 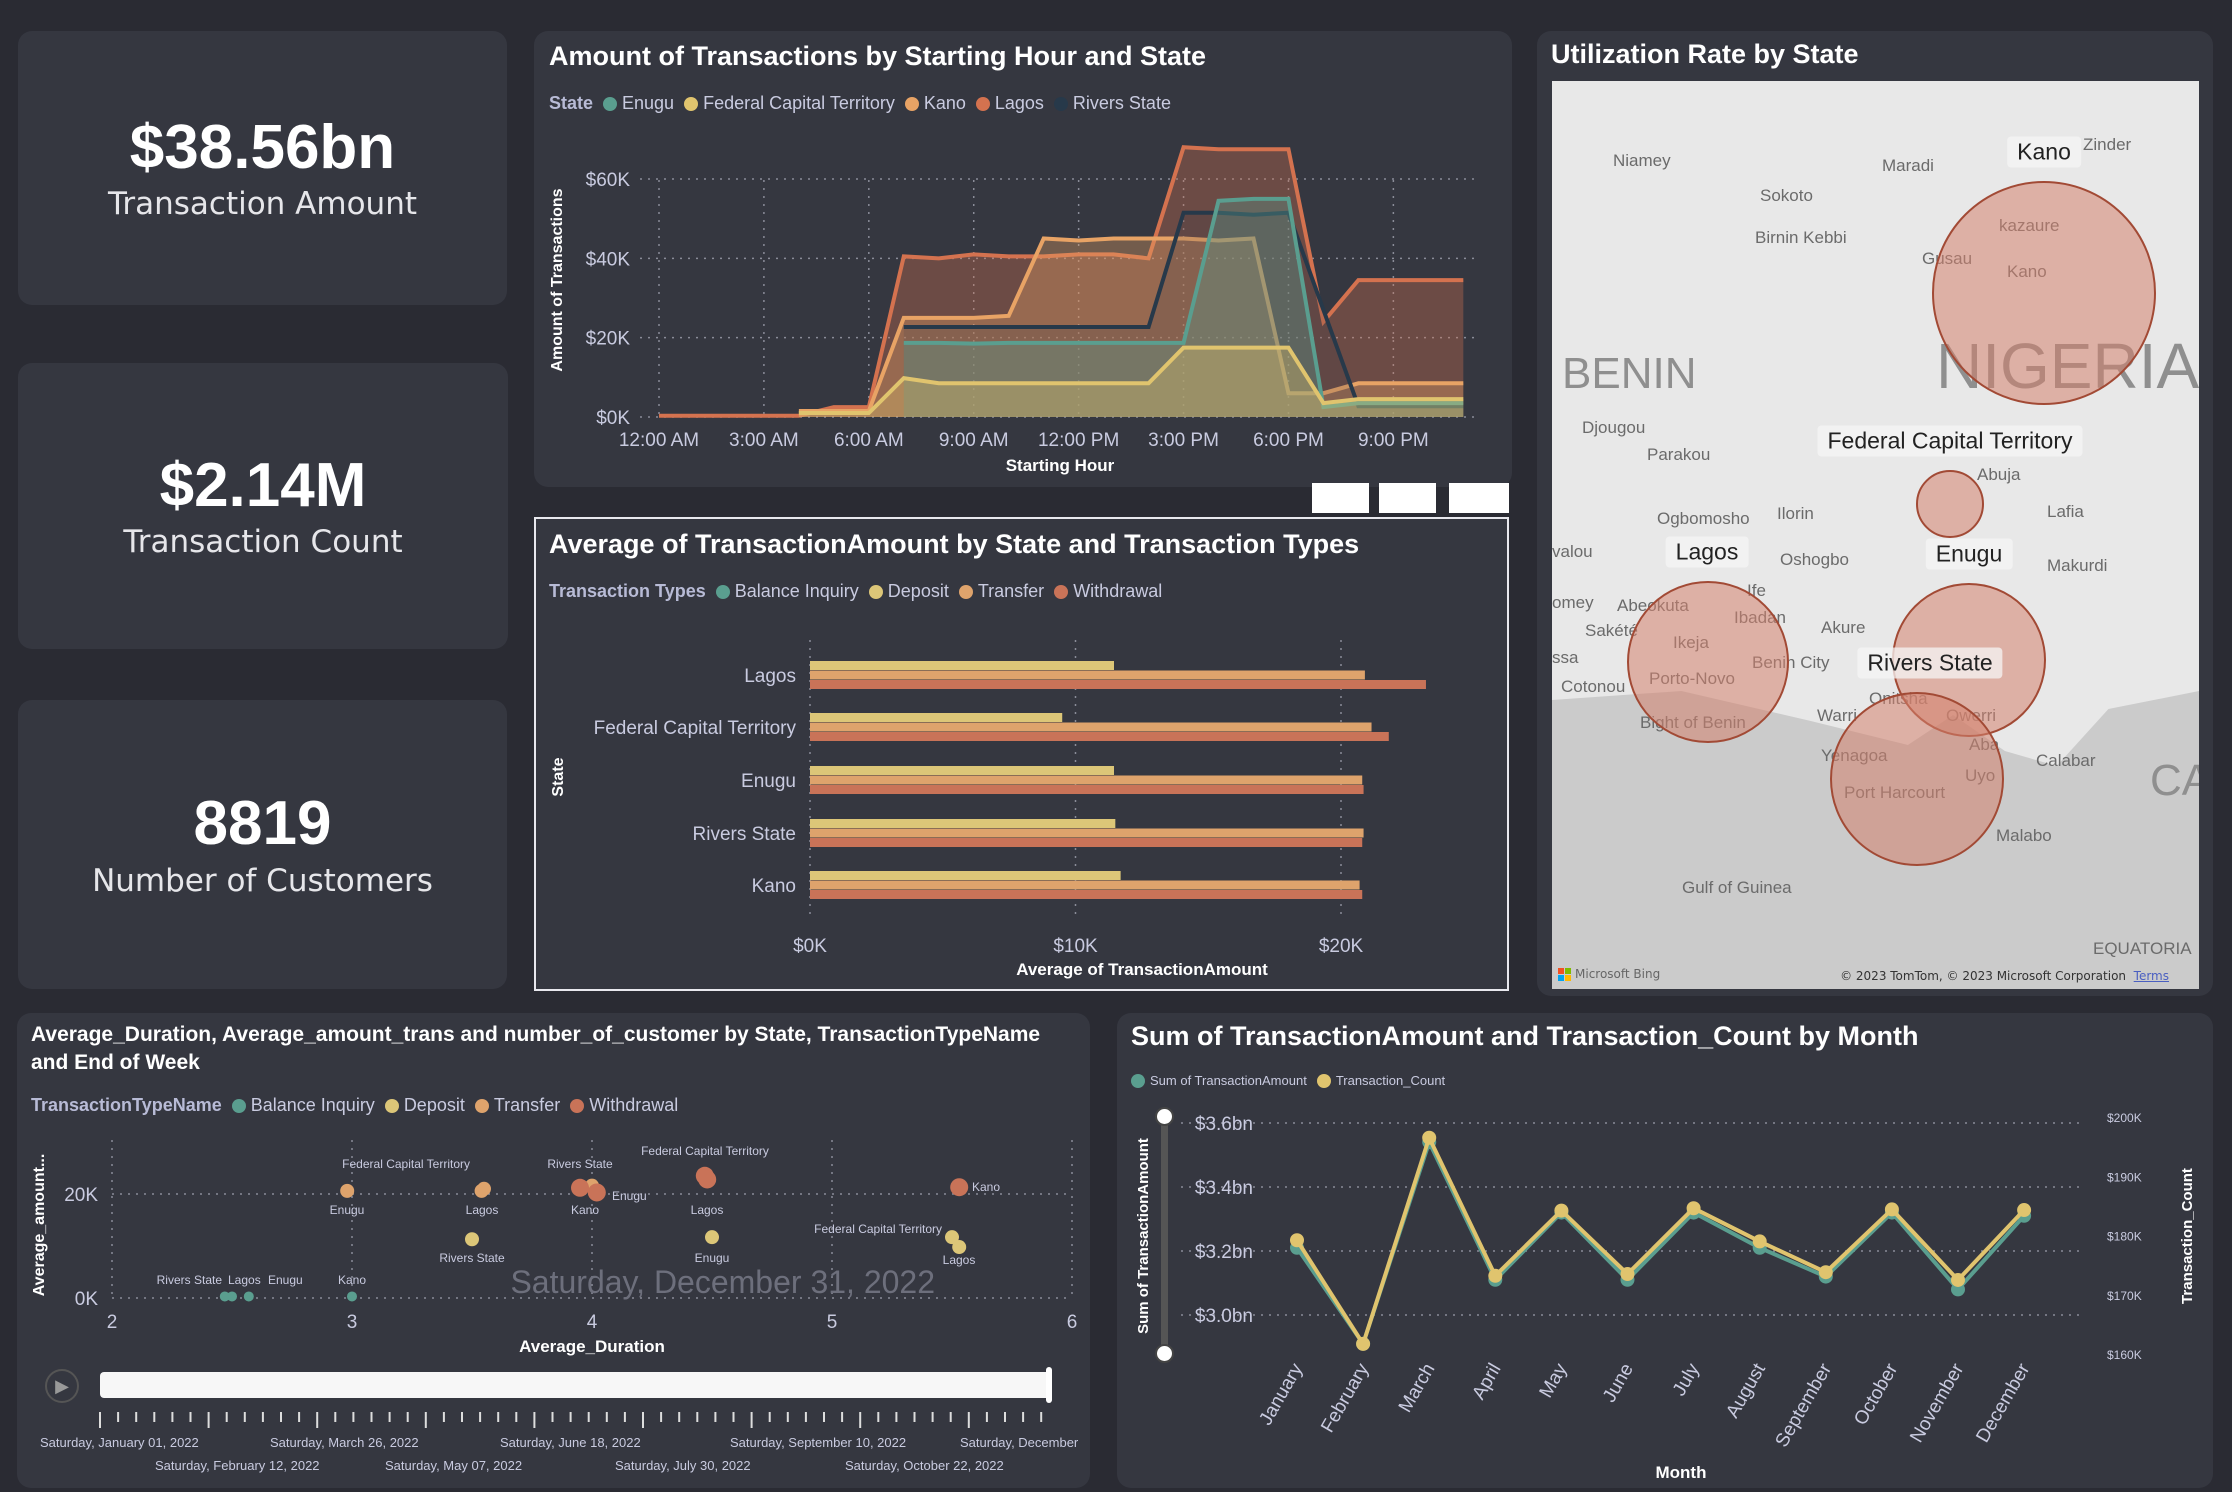 I want to click on legend-item: Kano, so click(x=935, y=103).